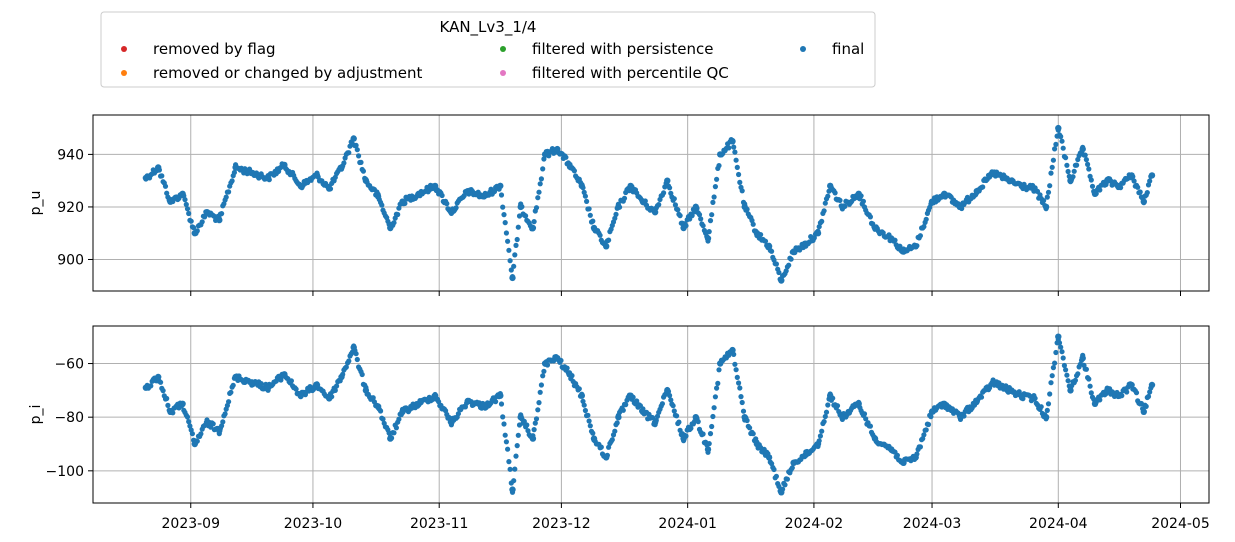 The image size is (1235, 542). Describe the element at coordinates (69, 418) in the screenshot. I see `y-tick-label: −80` at that location.